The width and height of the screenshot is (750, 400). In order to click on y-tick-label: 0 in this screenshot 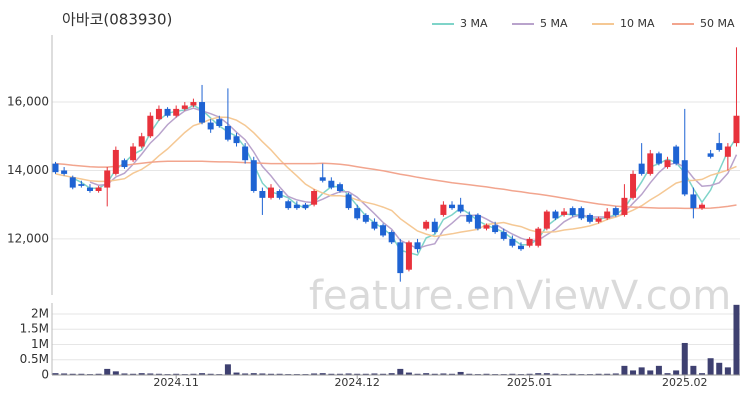, I will do `click(45, 375)`.